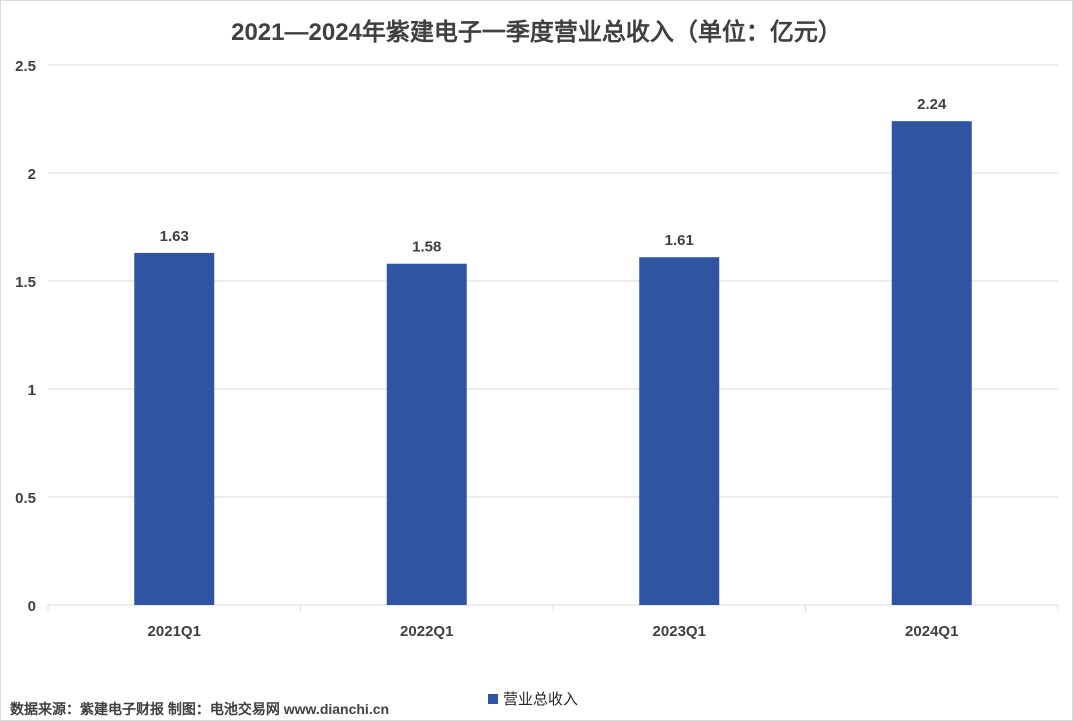  I want to click on data-label: 1.58, so click(426, 247).